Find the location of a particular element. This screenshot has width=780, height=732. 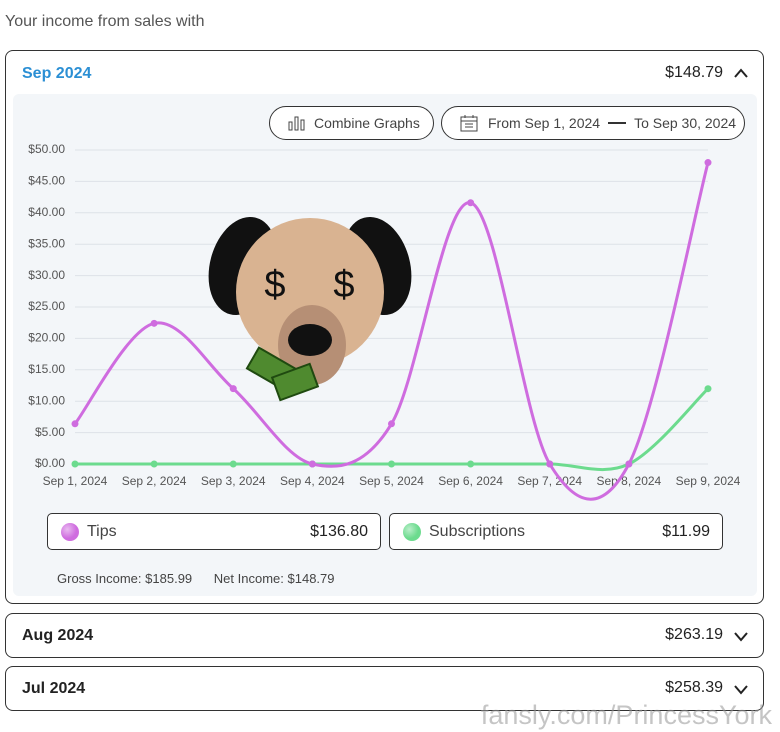

month-total: $148.79 is located at coordinates (694, 72).